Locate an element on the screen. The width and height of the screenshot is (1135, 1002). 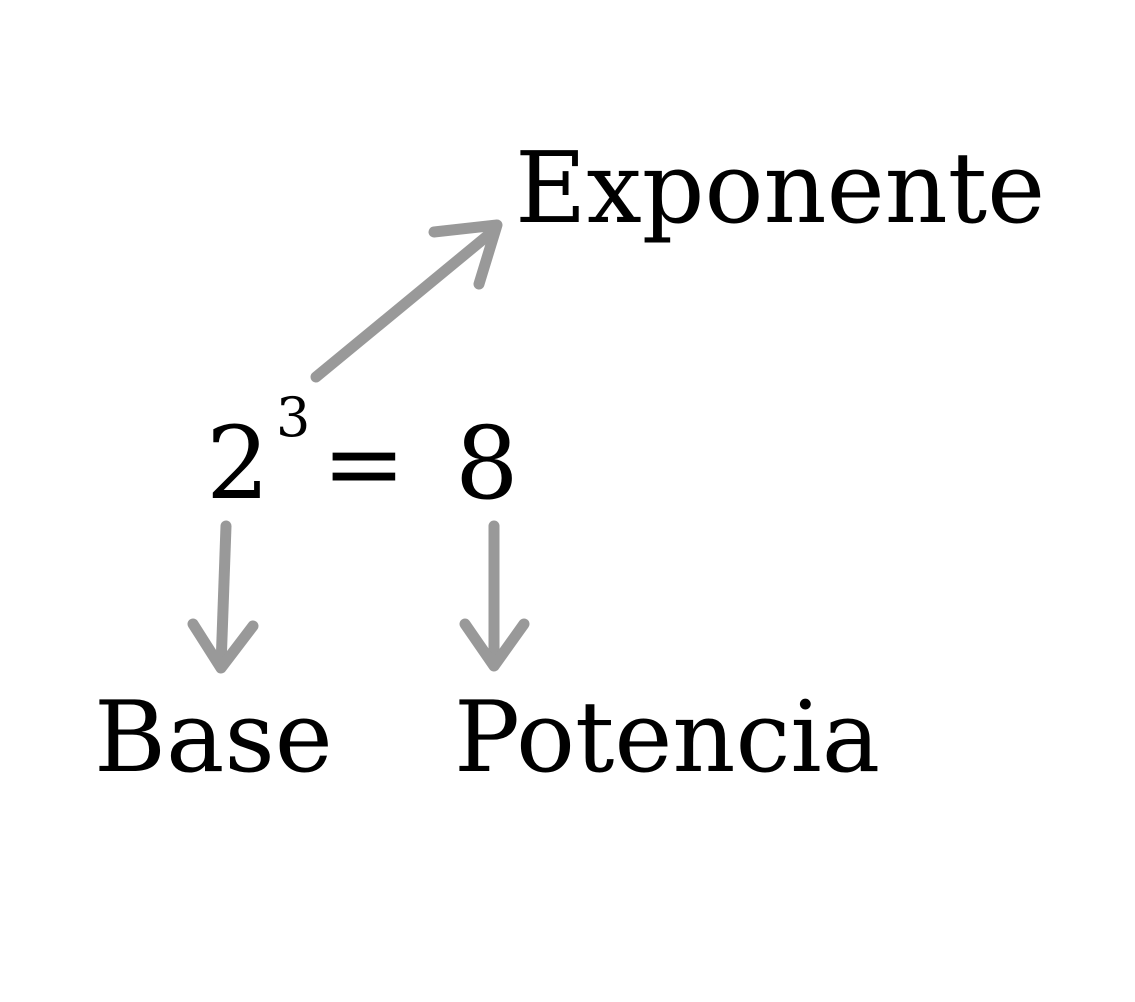
exponent-arrow-head is located at coordinates (465, 254).